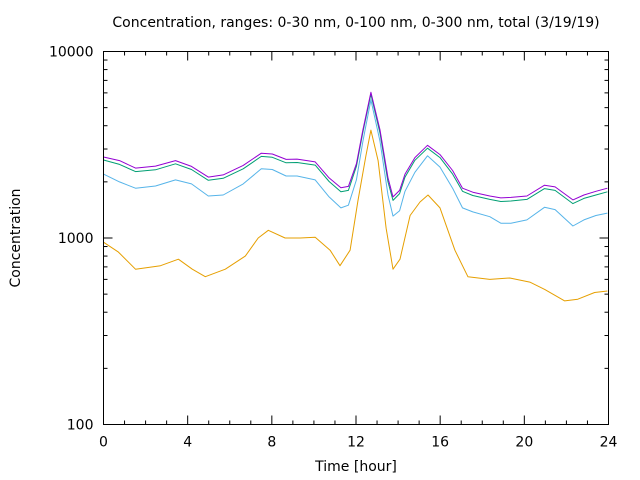  What do you see at coordinates (524, 443) in the screenshot?
I see `x-tick-label: 20` at bounding box center [524, 443].